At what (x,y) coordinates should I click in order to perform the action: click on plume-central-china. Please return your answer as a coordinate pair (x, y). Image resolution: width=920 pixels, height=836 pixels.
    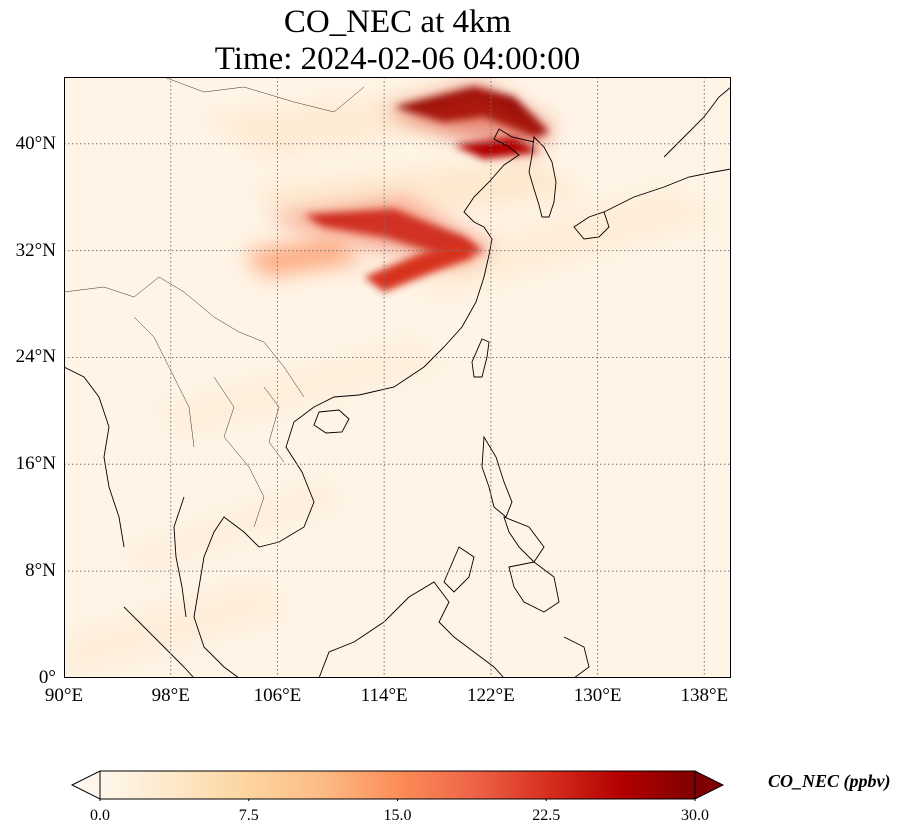
    Looking at the image, I should click on (419, 267).